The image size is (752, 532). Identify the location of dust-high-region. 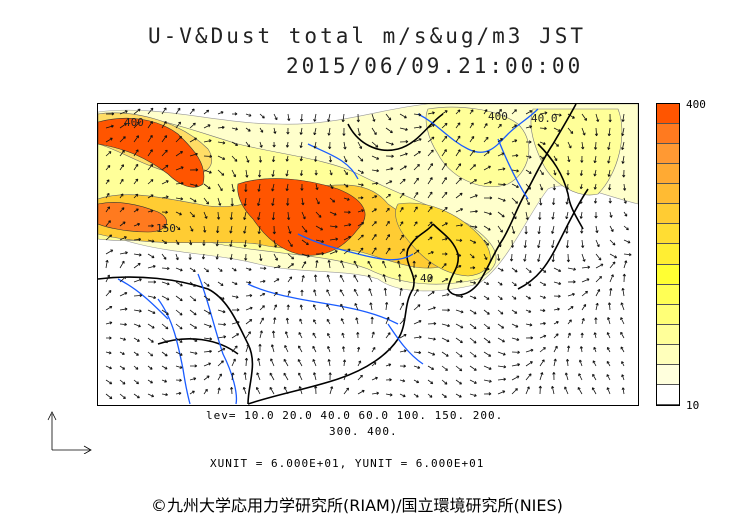
(301, 217).